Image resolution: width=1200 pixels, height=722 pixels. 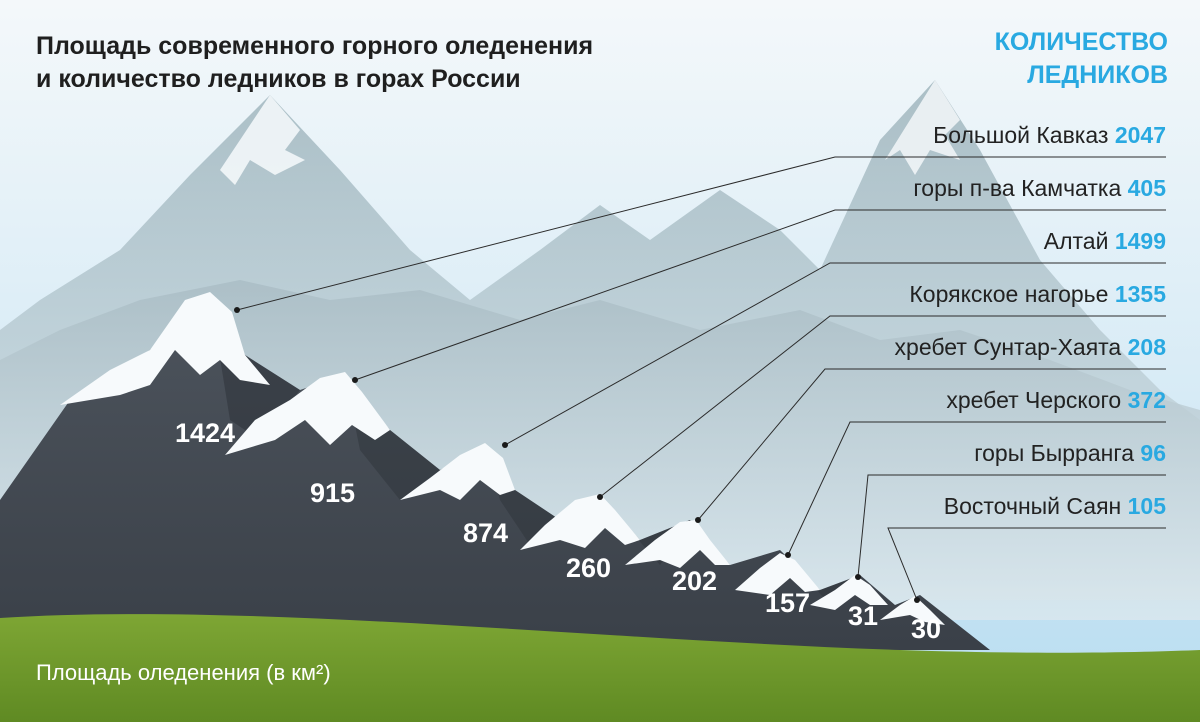 What do you see at coordinates (863, 616) in the screenshot?
I see `glacier-area-value: 31` at bounding box center [863, 616].